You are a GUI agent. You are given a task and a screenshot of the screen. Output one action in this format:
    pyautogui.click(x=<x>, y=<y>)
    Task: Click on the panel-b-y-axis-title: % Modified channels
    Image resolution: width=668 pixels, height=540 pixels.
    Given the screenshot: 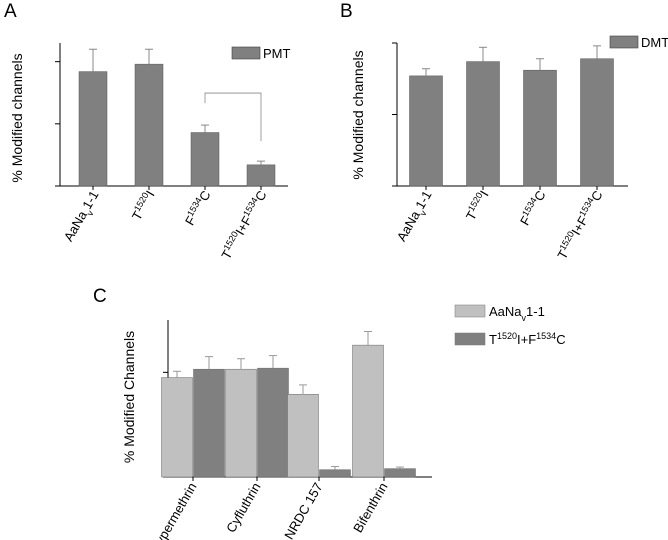 What is the action you would take?
    pyautogui.click(x=358, y=114)
    